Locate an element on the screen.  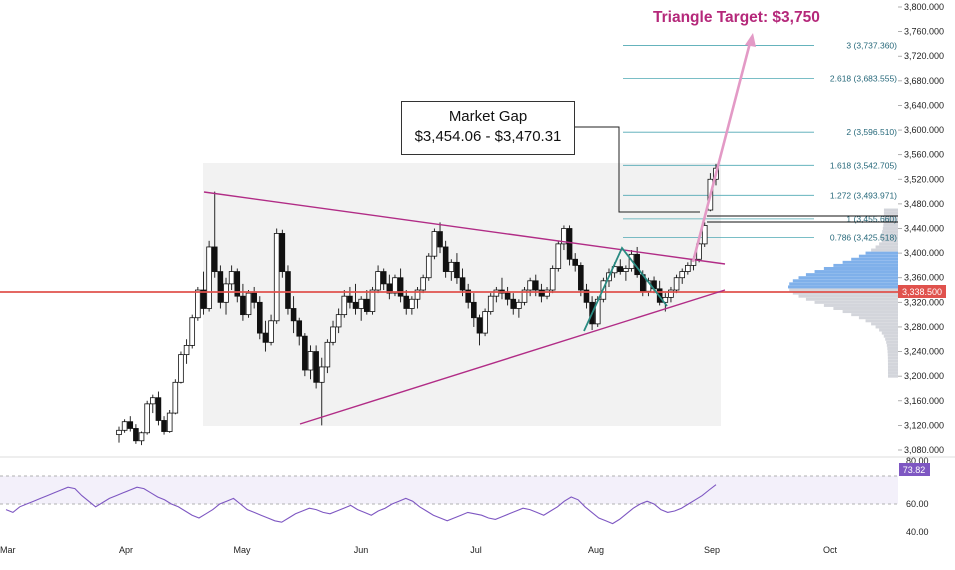
price-tick-label: 3,680.000 is located at coordinates (924, 81).